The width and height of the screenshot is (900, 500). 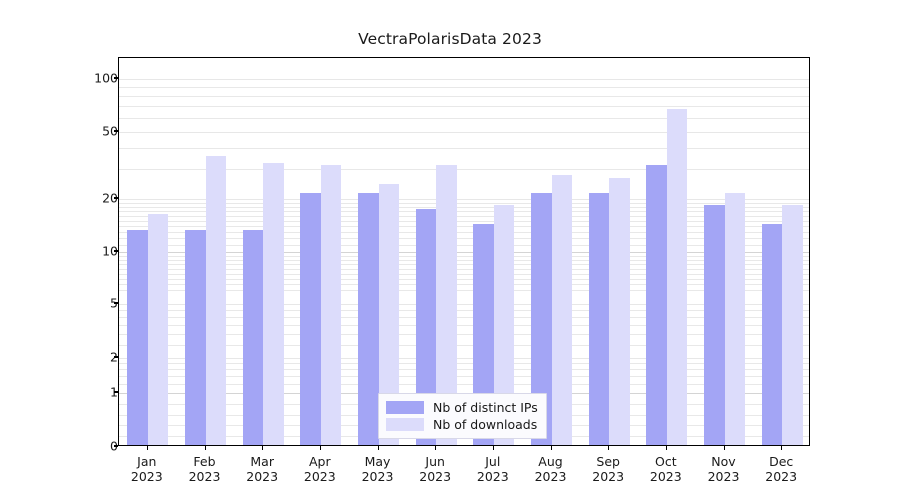 I want to click on x-axis-tick-label: Jul 2023, so click(x=493, y=469).